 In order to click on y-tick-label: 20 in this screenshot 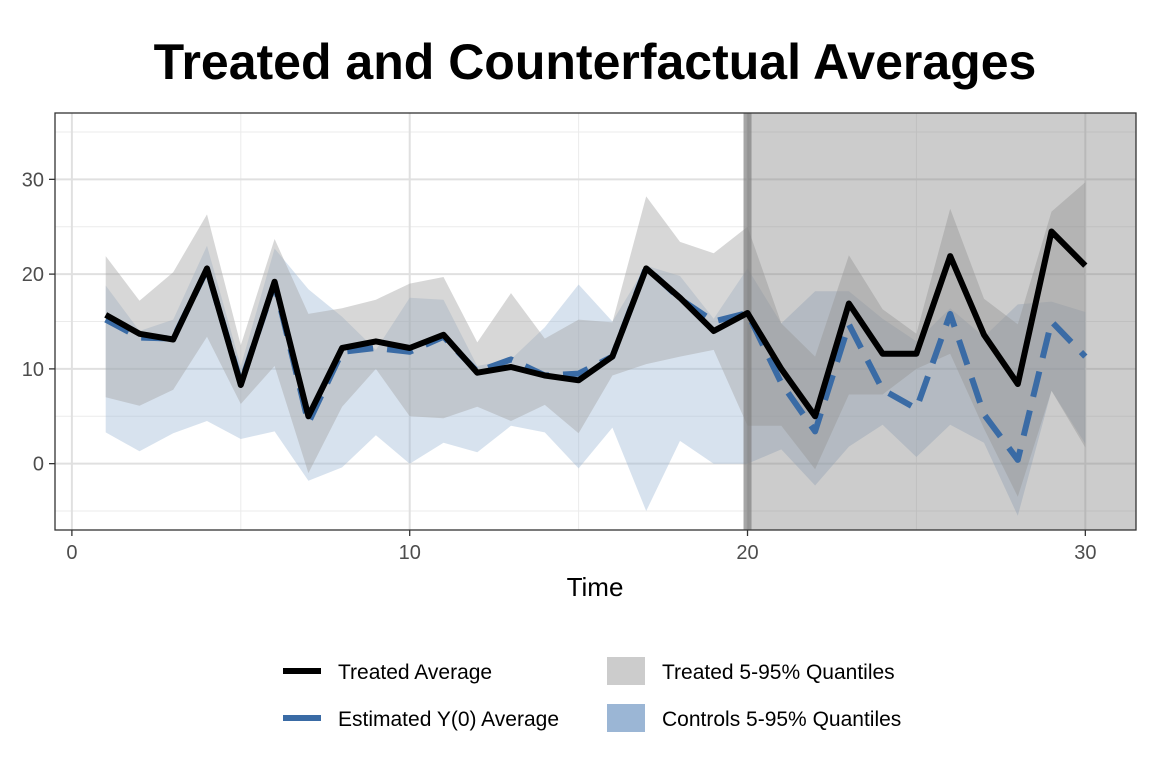, I will do `click(33, 275)`.